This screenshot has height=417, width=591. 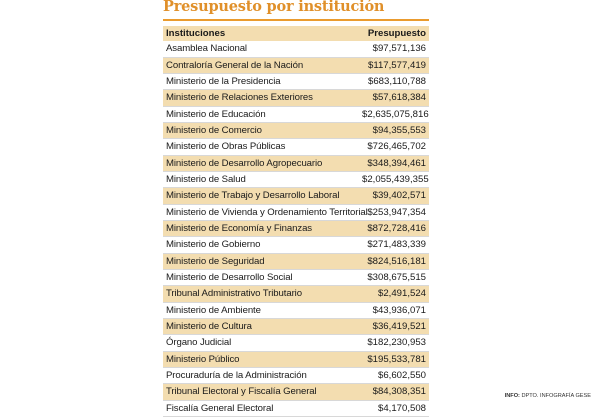 I want to click on source-label: INFO:, so click(x=512, y=396).